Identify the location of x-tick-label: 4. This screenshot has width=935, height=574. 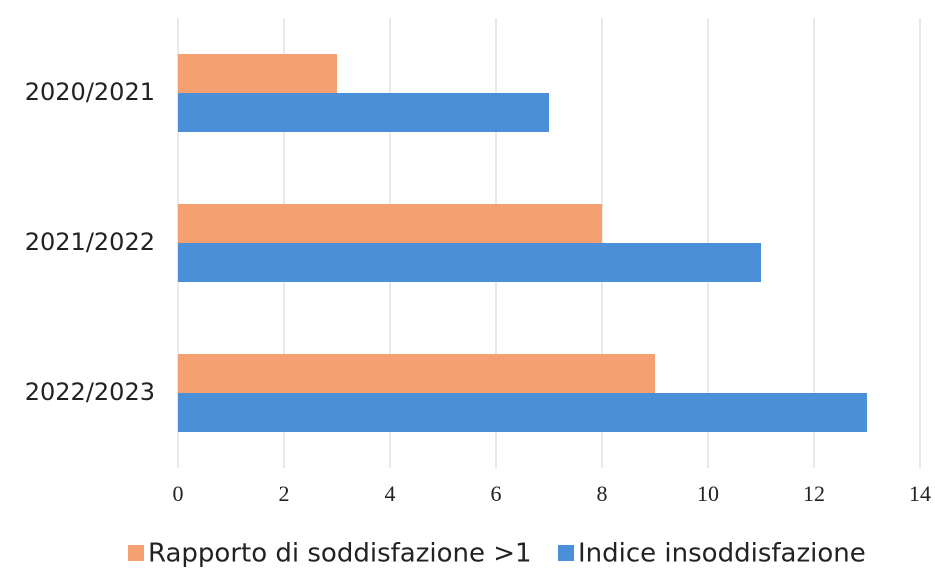
(390, 493).